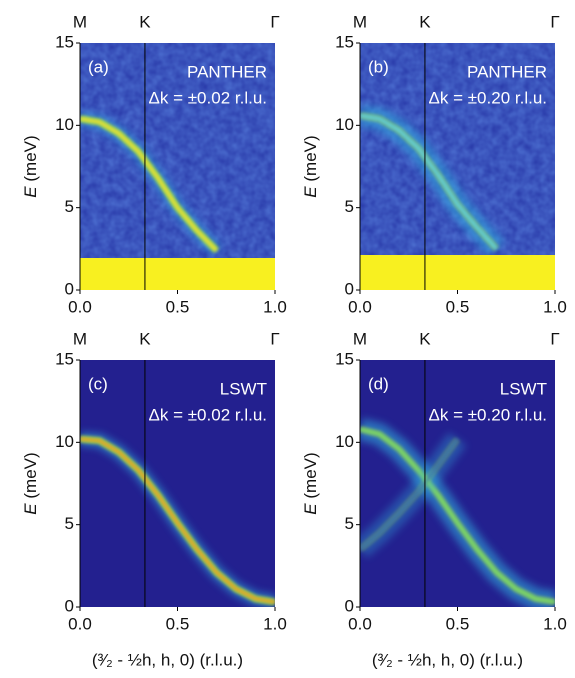  What do you see at coordinates (378, 383) in the screenshot?
I see `panel-label: (d)` at bounding box center [378, 383].